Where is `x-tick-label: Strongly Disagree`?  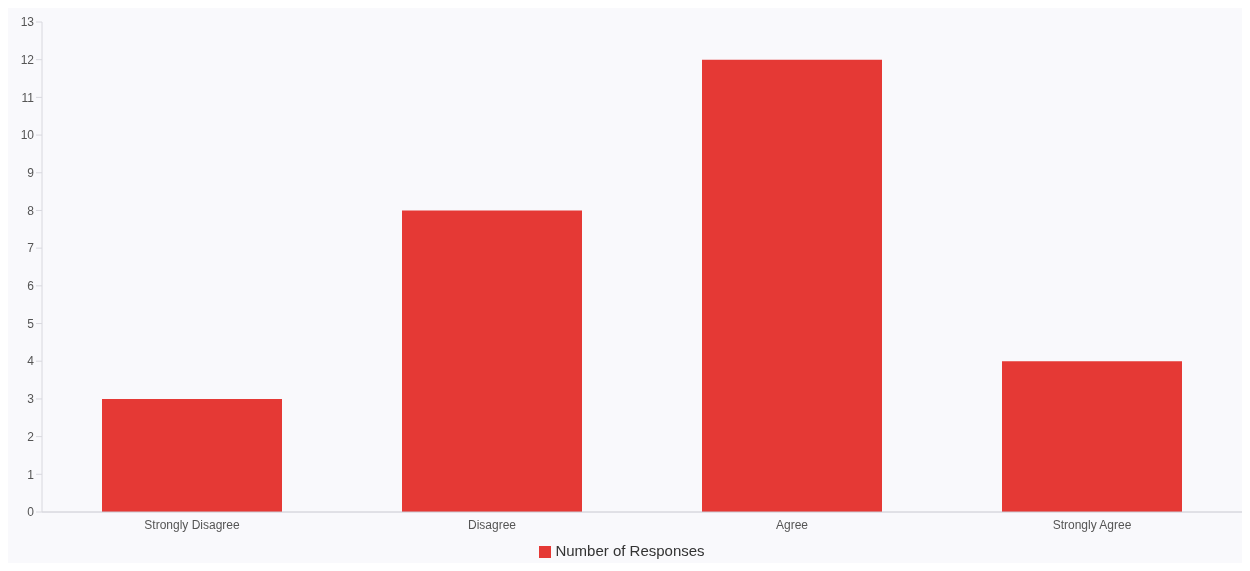 x-tick-label: Strongly Disagree is located at coordinates (192, 524).